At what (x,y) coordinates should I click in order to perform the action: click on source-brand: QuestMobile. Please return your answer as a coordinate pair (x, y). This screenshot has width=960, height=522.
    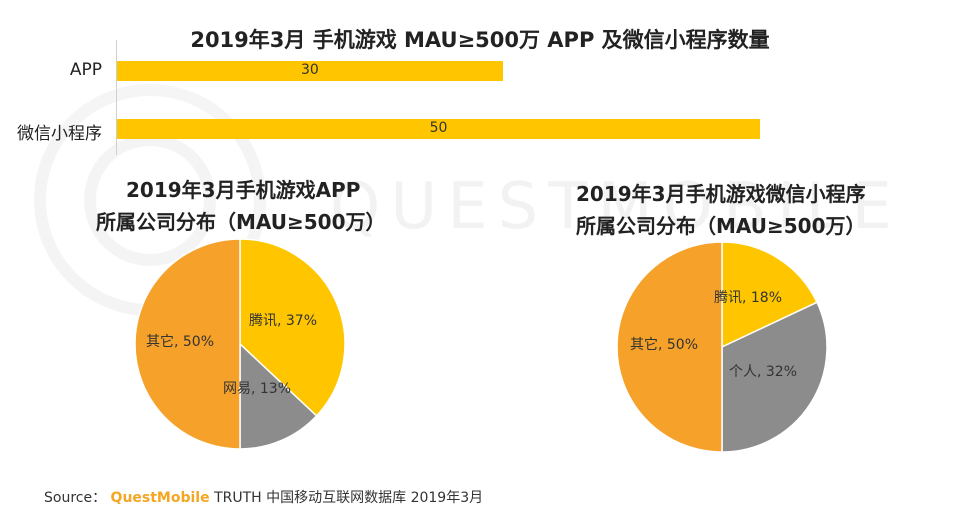
    Looking at the image, I should click on (160, 498).